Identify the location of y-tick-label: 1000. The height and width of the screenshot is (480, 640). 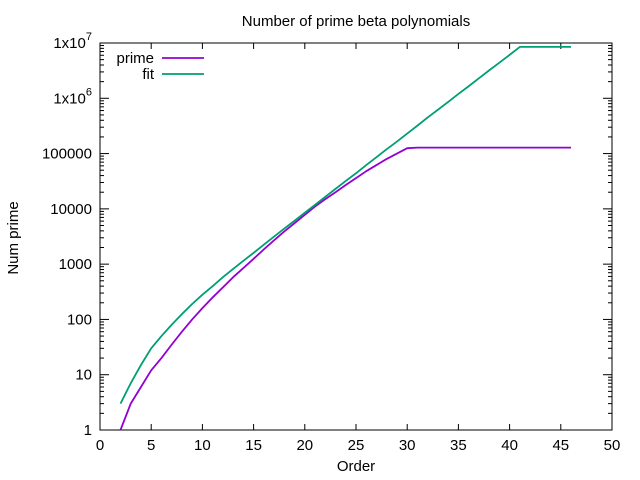
(75, 264).